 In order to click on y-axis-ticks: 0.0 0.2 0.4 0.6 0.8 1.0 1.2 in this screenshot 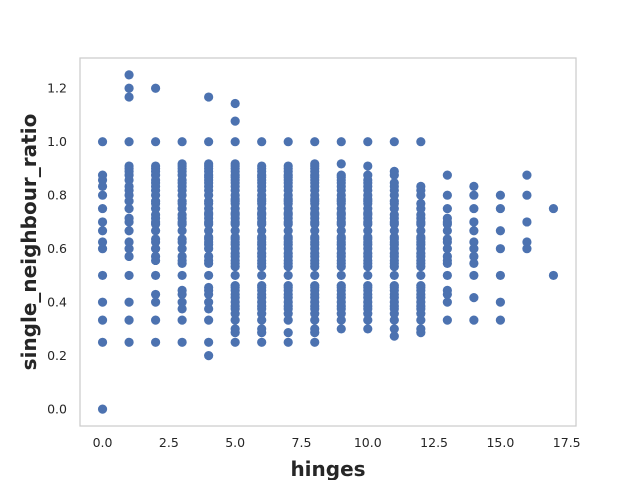, I will do `click(57, 249)`.